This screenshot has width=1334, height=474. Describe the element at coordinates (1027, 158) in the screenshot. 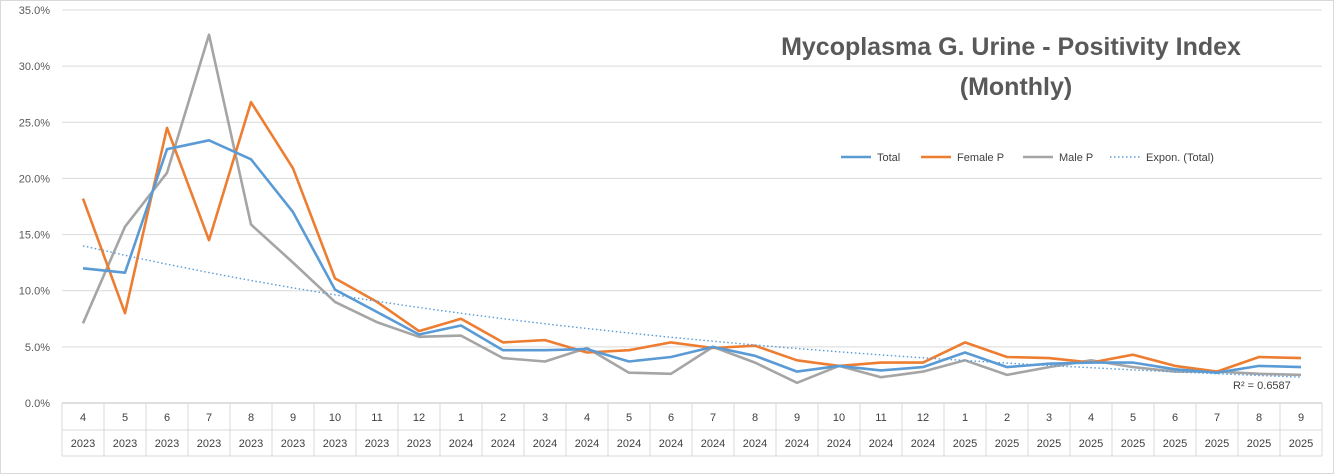

I see `legend: Total Female P Male P Expon. (Total)` at that location.